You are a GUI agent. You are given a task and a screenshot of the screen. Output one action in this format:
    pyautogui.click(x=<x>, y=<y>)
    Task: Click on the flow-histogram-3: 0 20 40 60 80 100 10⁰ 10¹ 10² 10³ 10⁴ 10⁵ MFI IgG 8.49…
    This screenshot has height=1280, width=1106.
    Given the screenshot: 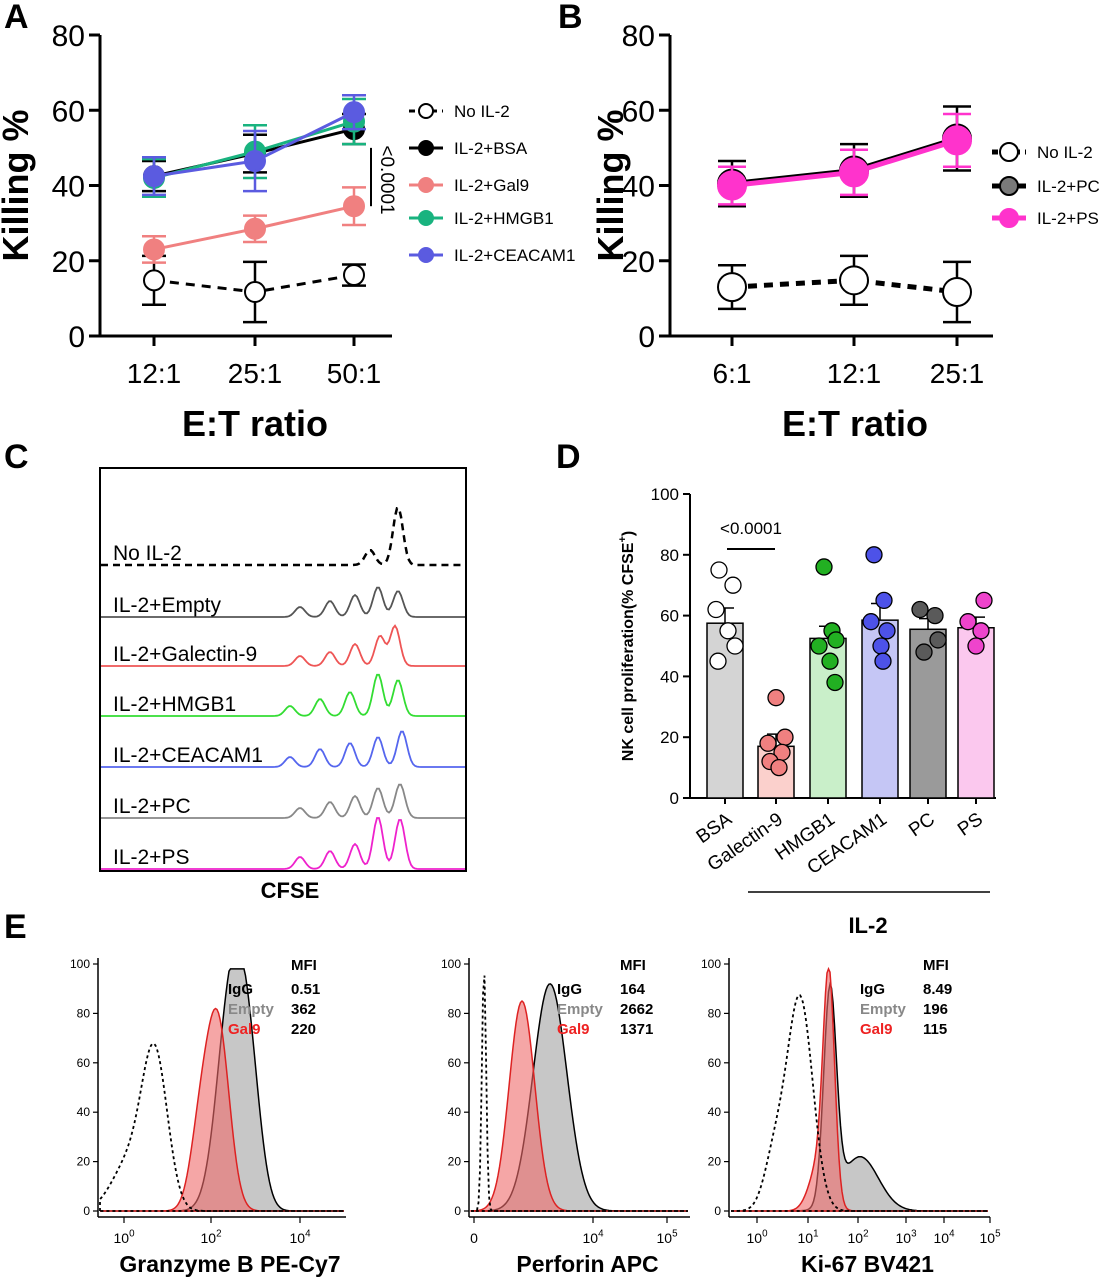 What is the action you would take?
    pyautogui.click(x=851, y=1117)
    